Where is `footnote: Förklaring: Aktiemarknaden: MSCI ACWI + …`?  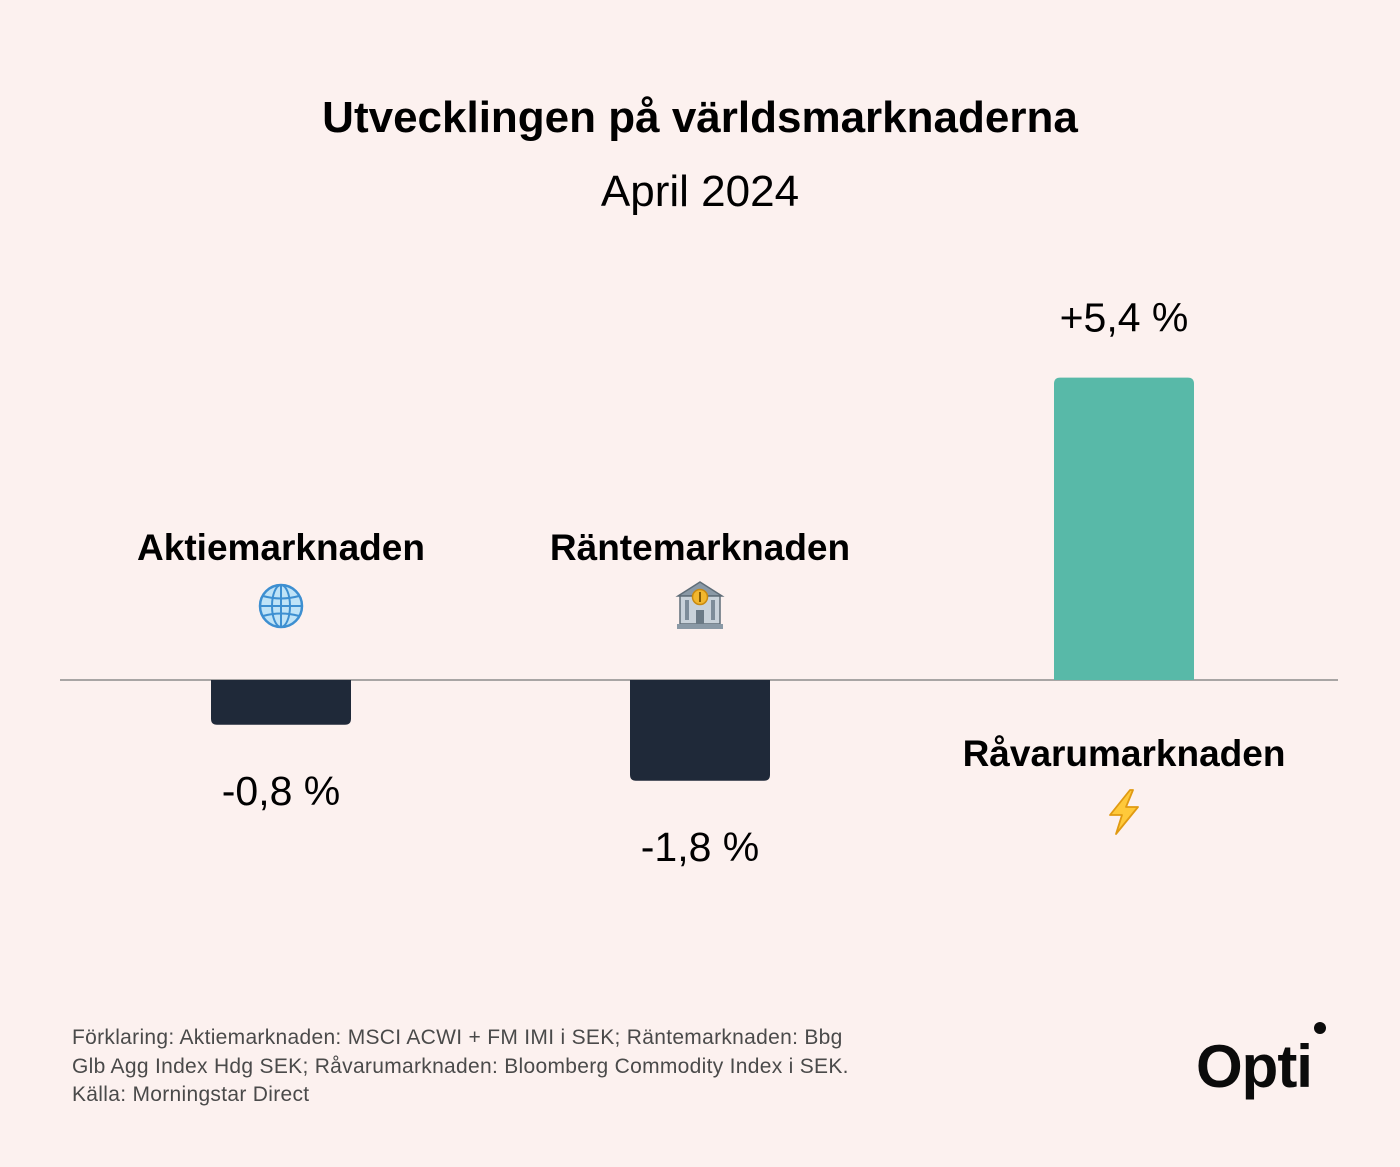 footnote: Förklaring: Aktiemarknaden: MSCI ACWI + … is located at coordinates (572, 1067).